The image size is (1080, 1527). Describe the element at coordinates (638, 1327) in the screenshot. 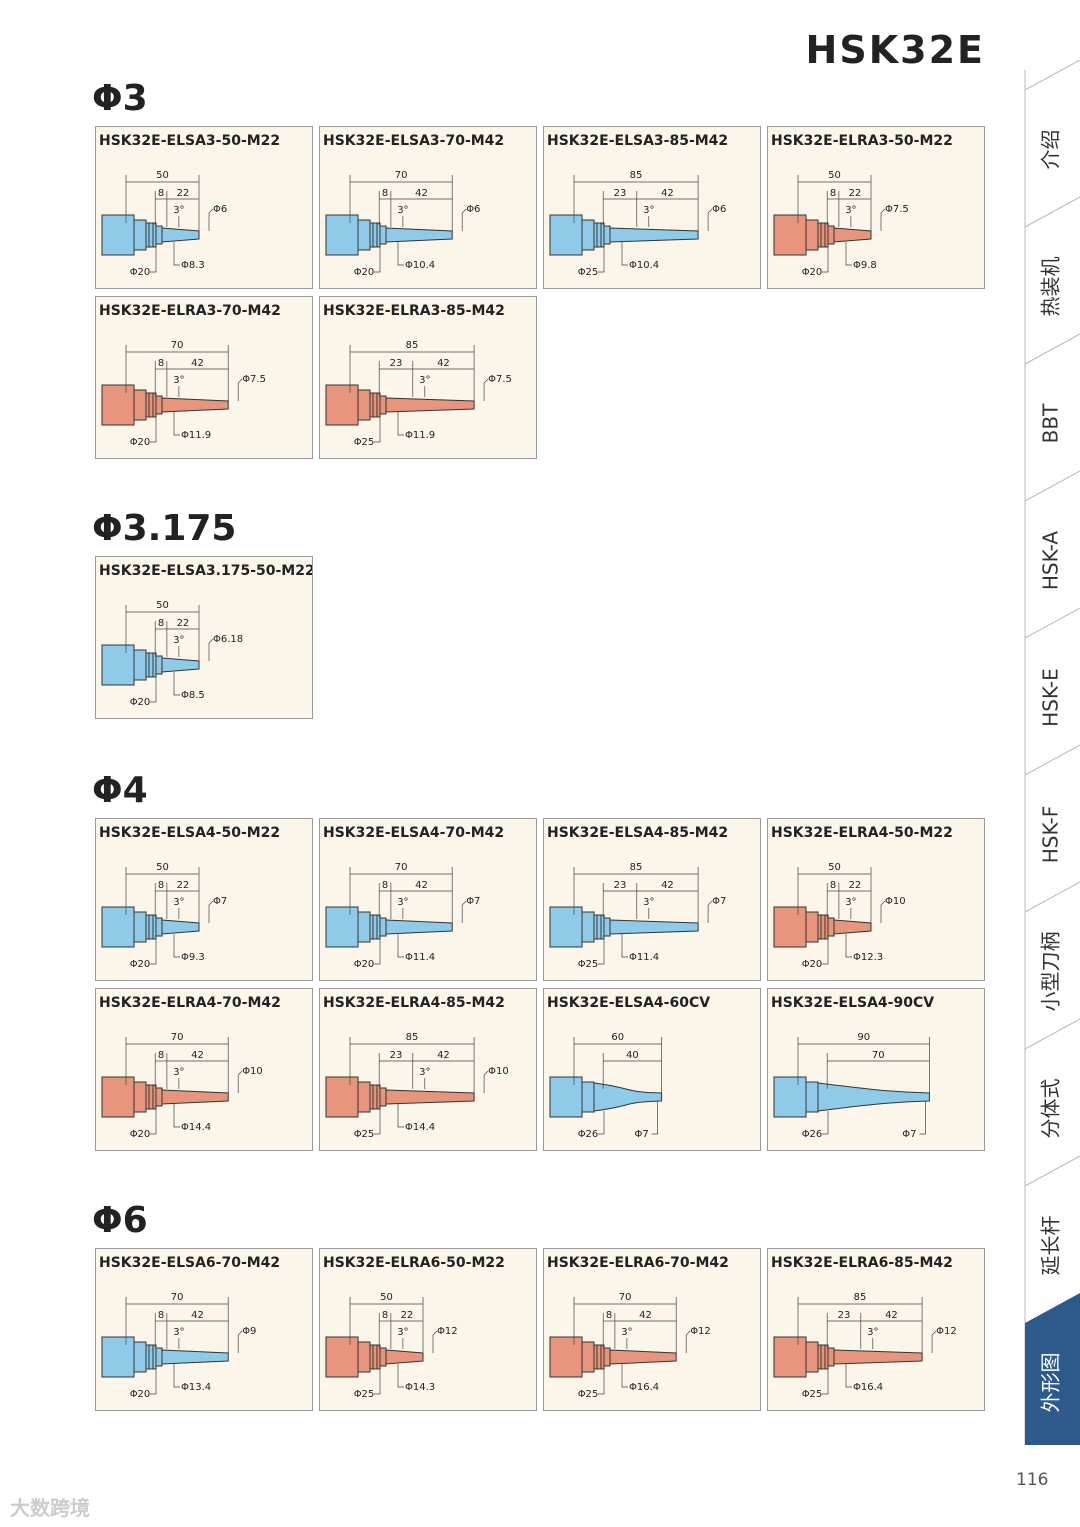

I see `drawing: HSK32E-ELRA6-70-M42 70 42 8 3° Φ12 Φ16.4 Φ25` at that location.